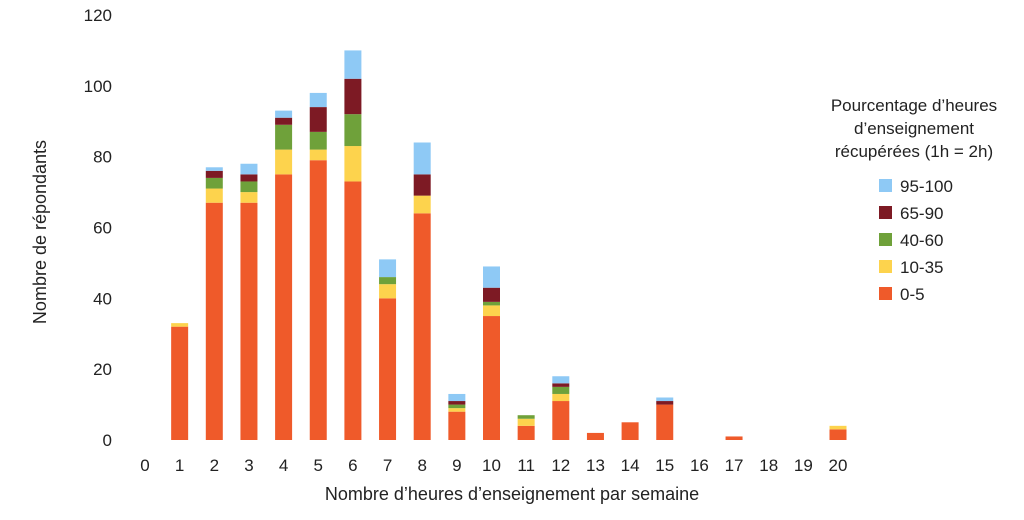 This screenshot has width=1024, height=520. What do you see at coordinates (921, 267) in the screenshot?
I see `legend-label-10-35: 10-35` at bounding box center [921, 267].